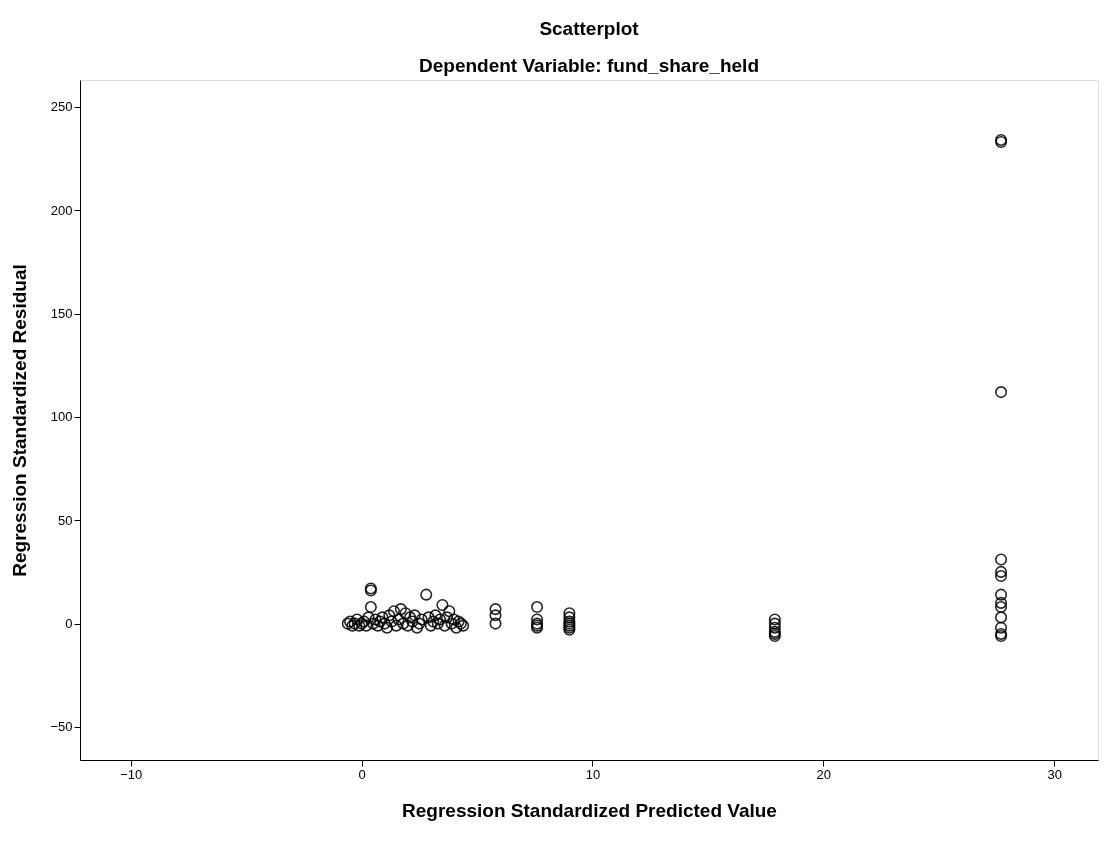  Describe the element at coordinates (61, 417) in the screenshot. I see `y-tick-label: 100` at that location.